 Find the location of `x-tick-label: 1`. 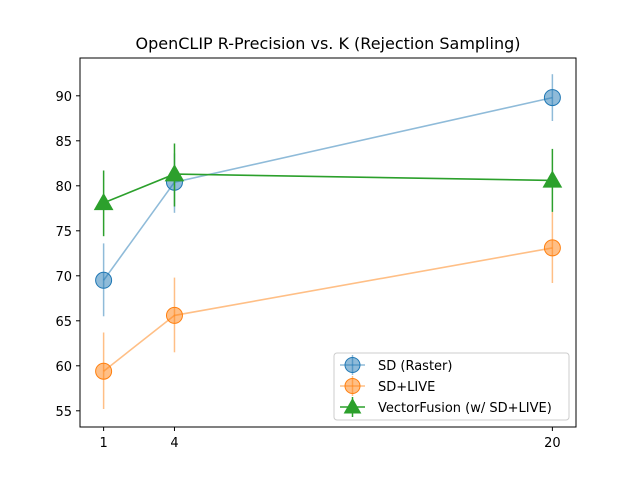

x-tick-label: 1 is located at coordinates (103, 443).